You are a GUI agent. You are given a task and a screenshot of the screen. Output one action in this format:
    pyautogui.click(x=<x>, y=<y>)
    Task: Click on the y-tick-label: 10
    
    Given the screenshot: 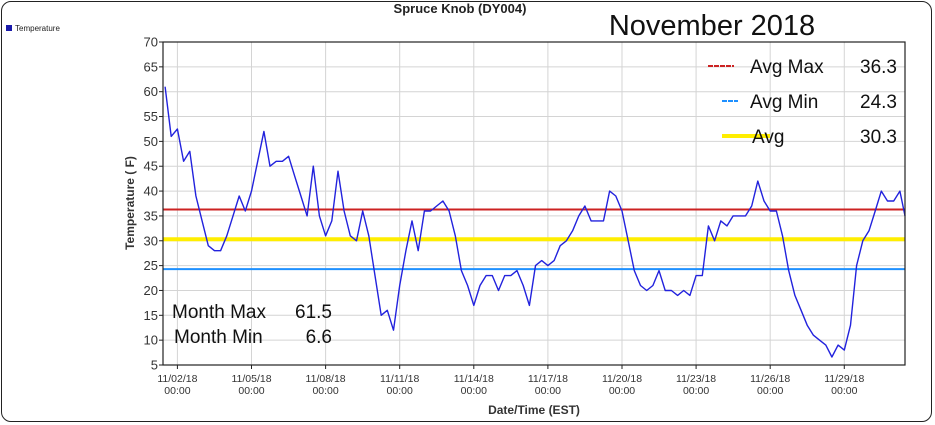 What is the action you would take?
    pyautogui.click(x=151, y=340)
    